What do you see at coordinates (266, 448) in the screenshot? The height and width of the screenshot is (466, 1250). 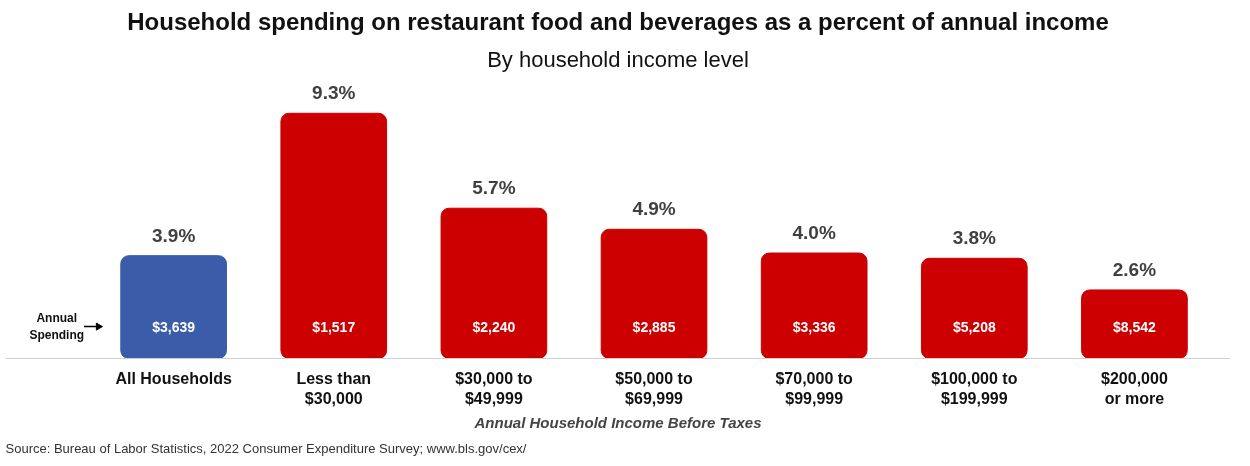 I see `source-note: Source: Bureau of Labor Statistics, 2022 Consumer Expenditure Survey; www.bls.gov/cex/` at bounding box center [266, 448].